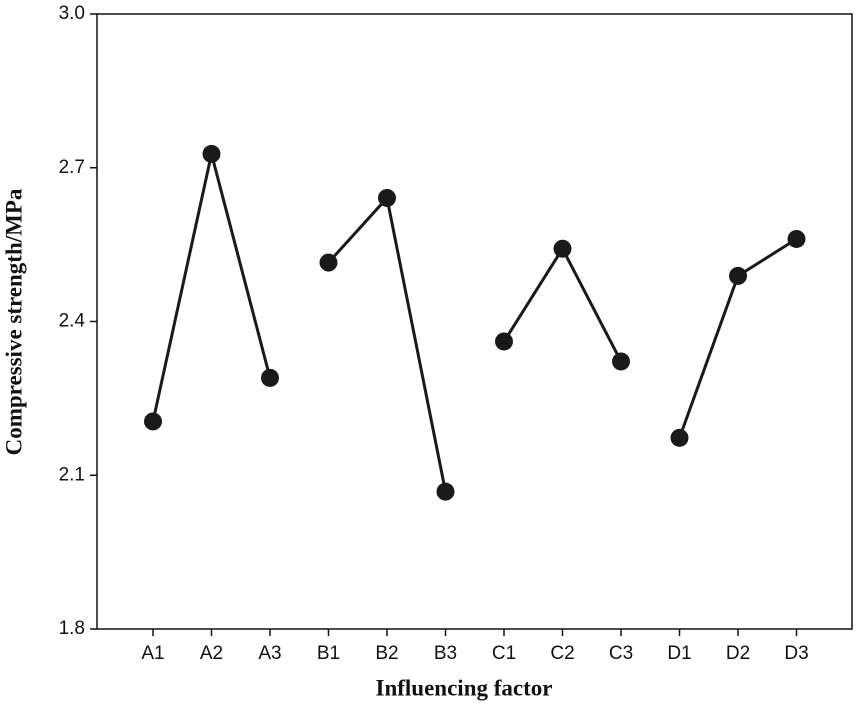  What do you see at coordinates (72, 167) in the screenshot?
I see `y-tick-label: 2.7` at bounding box center [72, 167].